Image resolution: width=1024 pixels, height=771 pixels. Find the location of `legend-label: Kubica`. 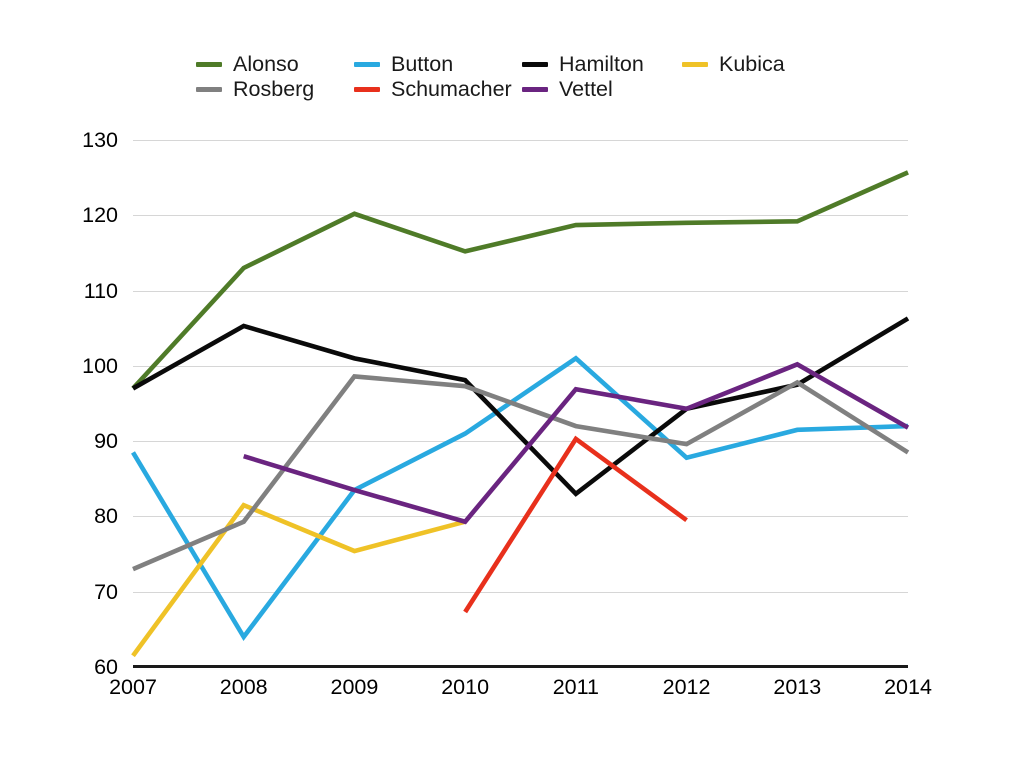

legend-label: Kubica is located at coordinates (752, 64).